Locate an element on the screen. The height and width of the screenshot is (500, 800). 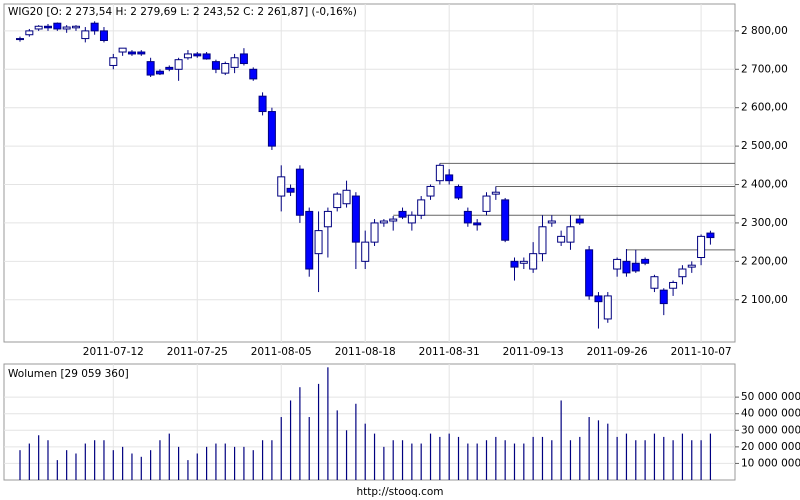
y-tick-label: 2 800,00 is located at coordinates (764, 31).